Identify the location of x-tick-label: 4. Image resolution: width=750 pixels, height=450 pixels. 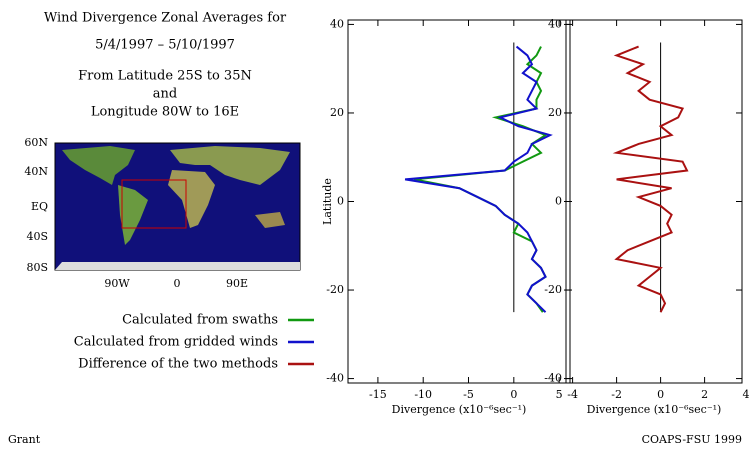
(746, 394).